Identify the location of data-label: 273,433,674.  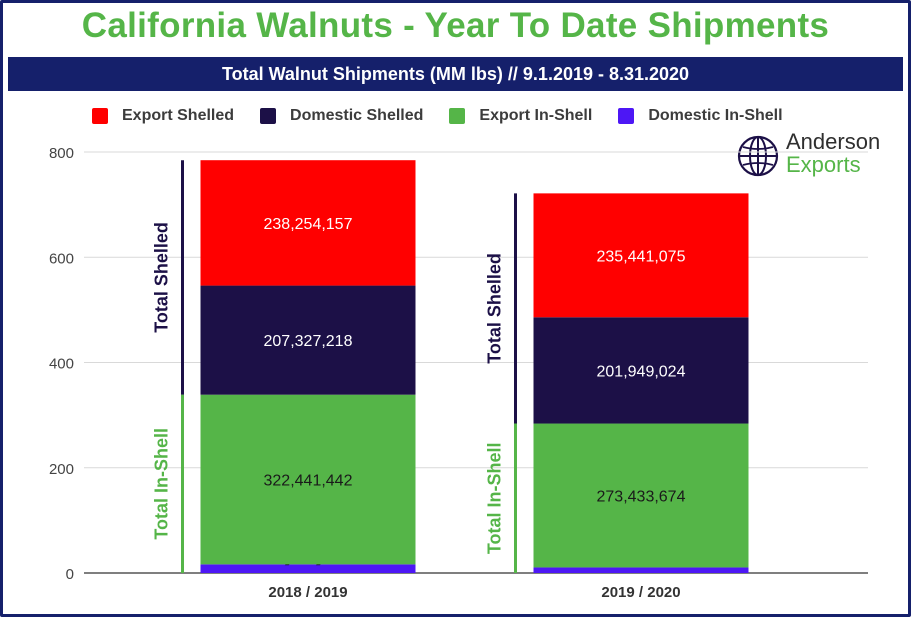
(641, 496).